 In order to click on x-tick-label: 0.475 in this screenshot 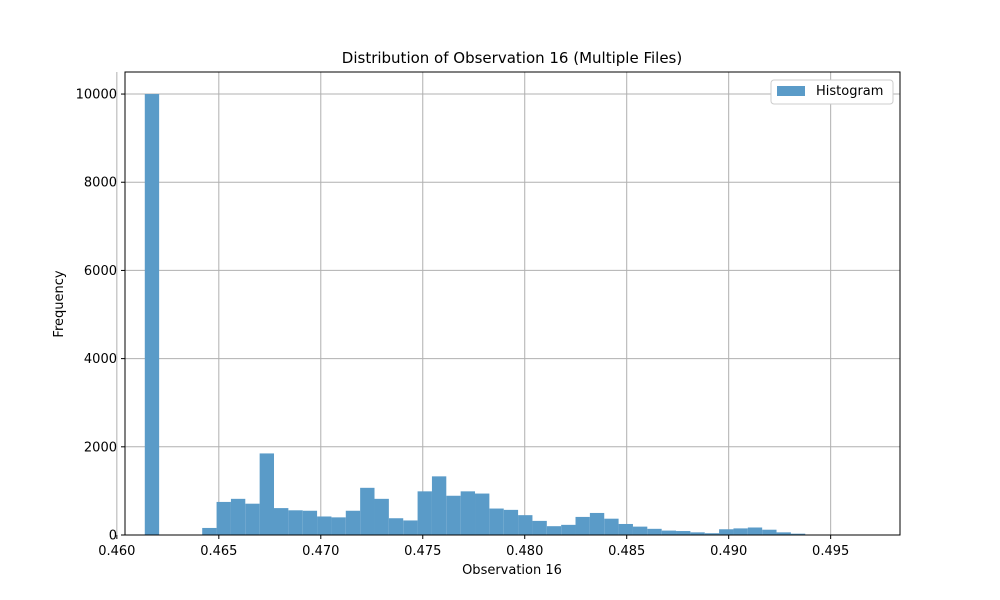, I will do `click(422, 551)`.